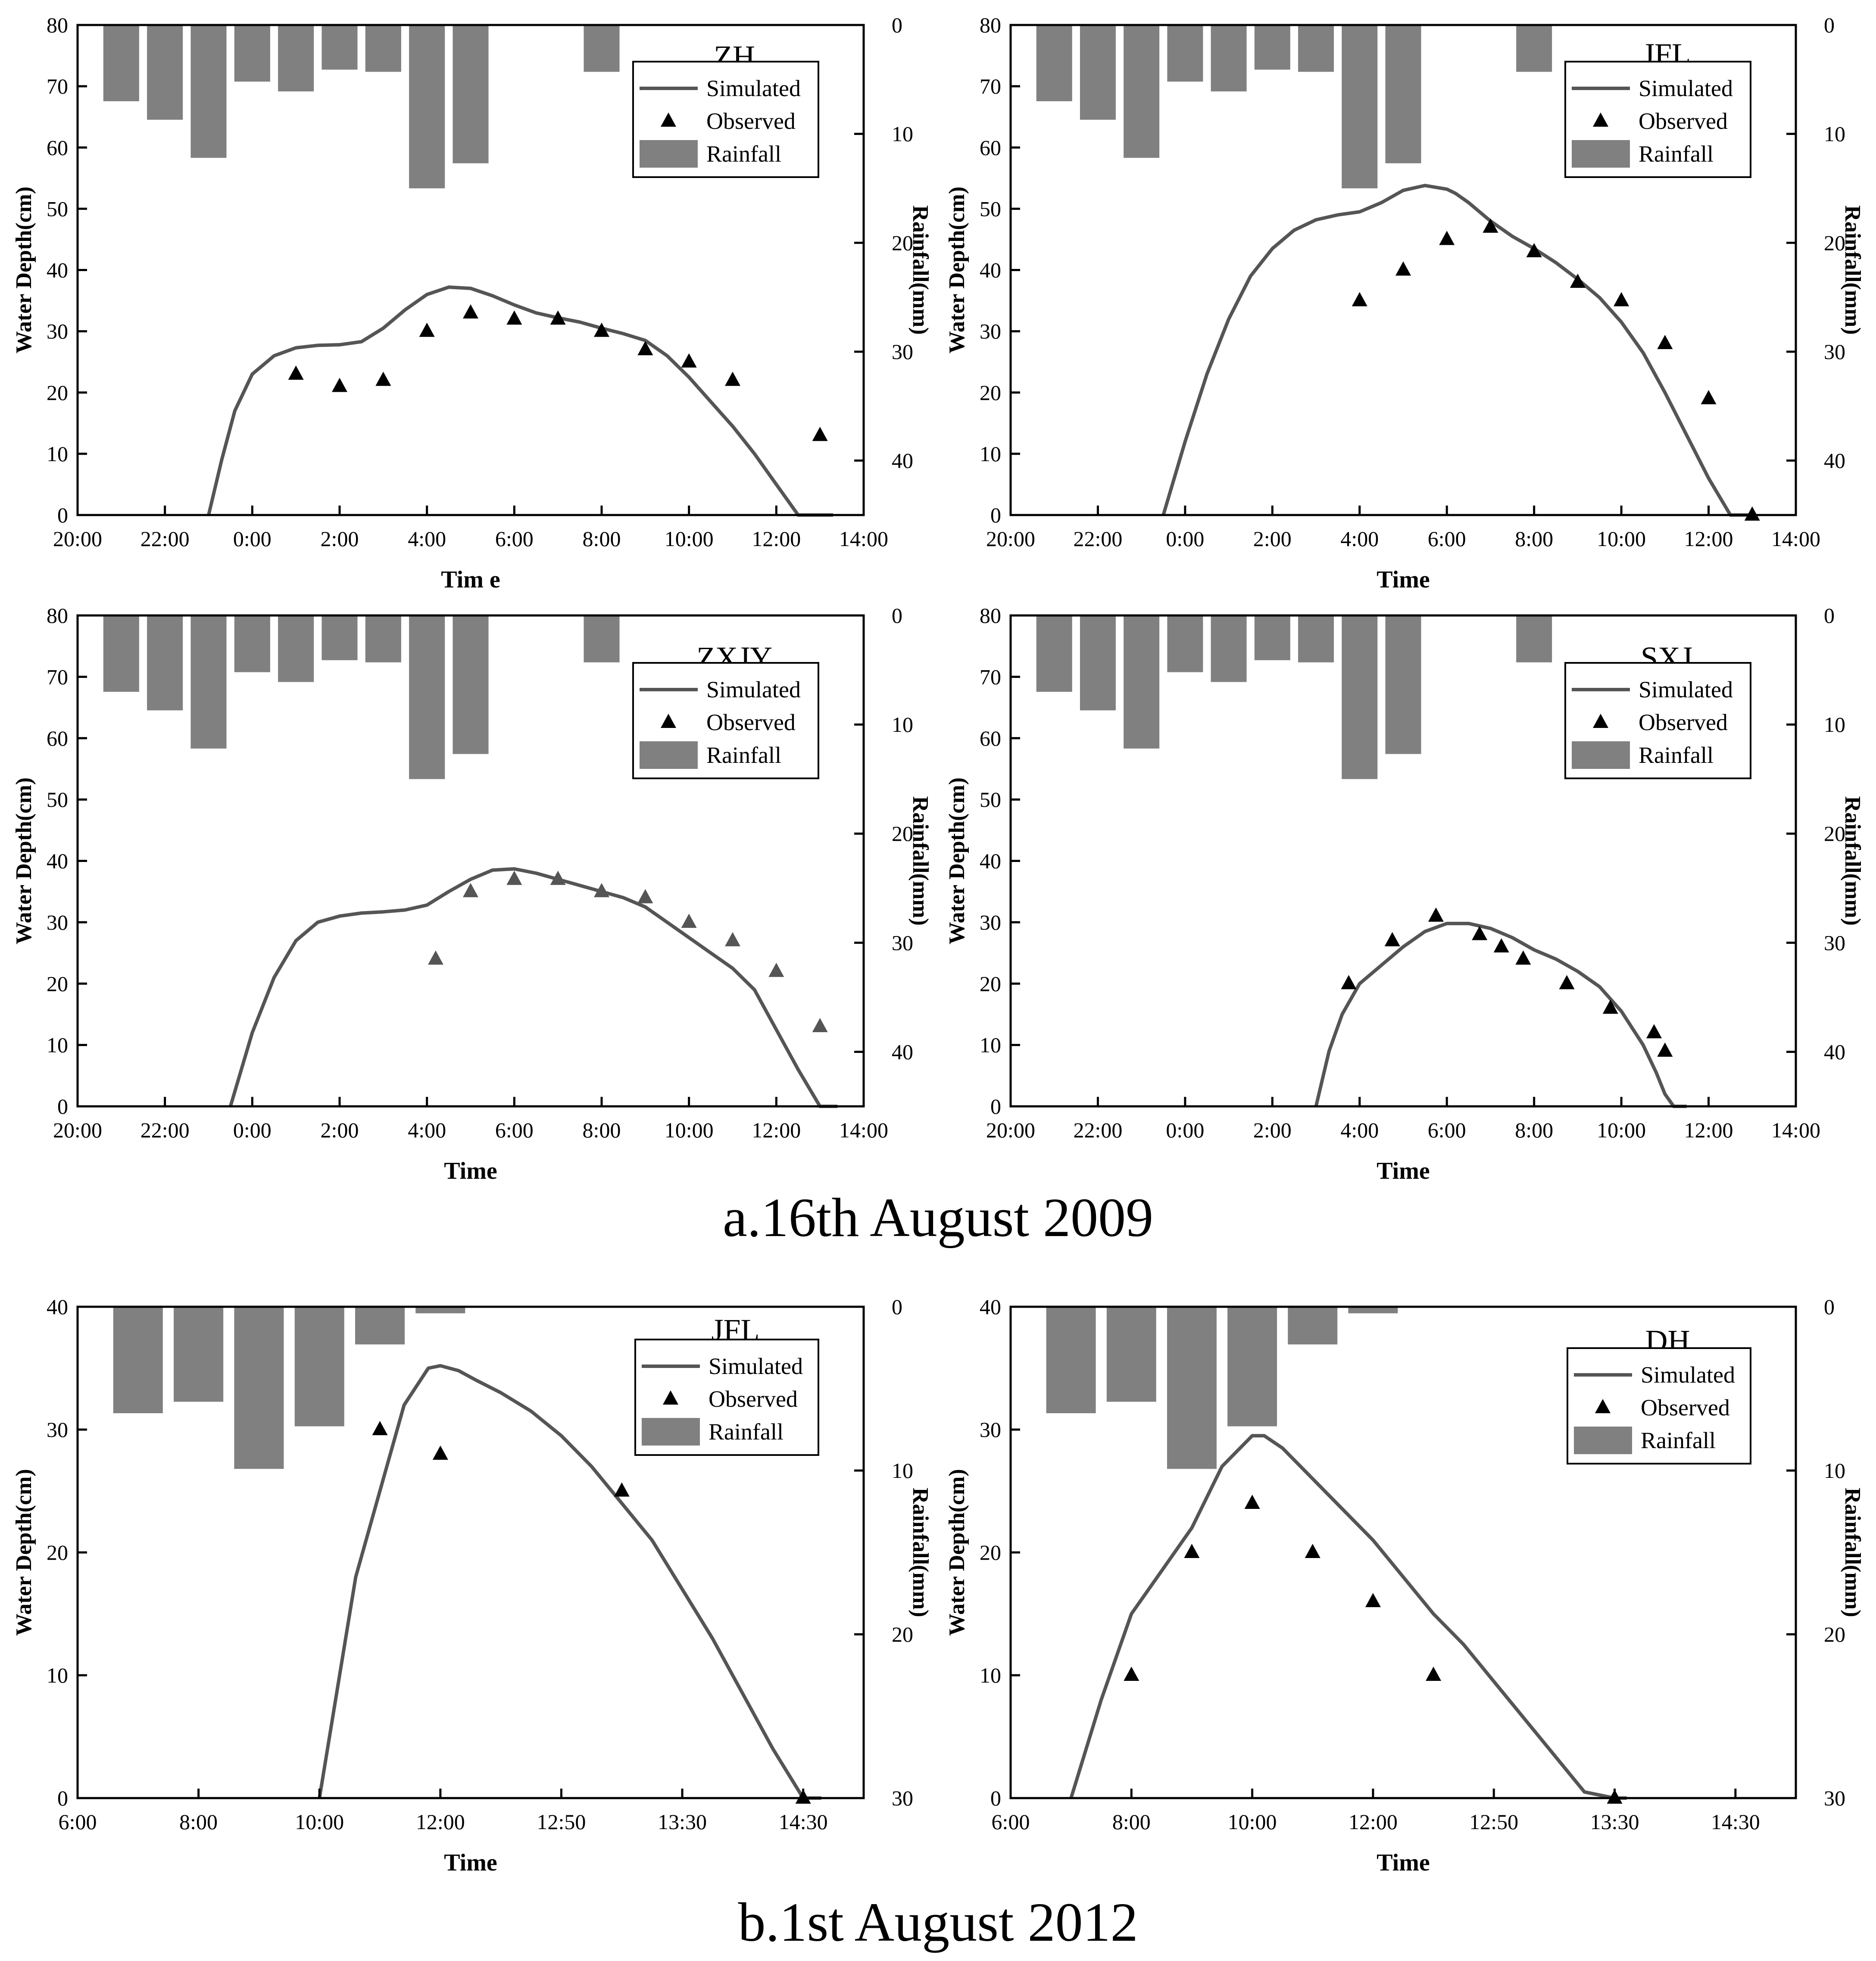 This screenshot has width=1876, height=1961. What do you see at coordinates (902, 461) in the screenshot?
I see `y2-tick-label: 40` at bounding box center [902, 461].